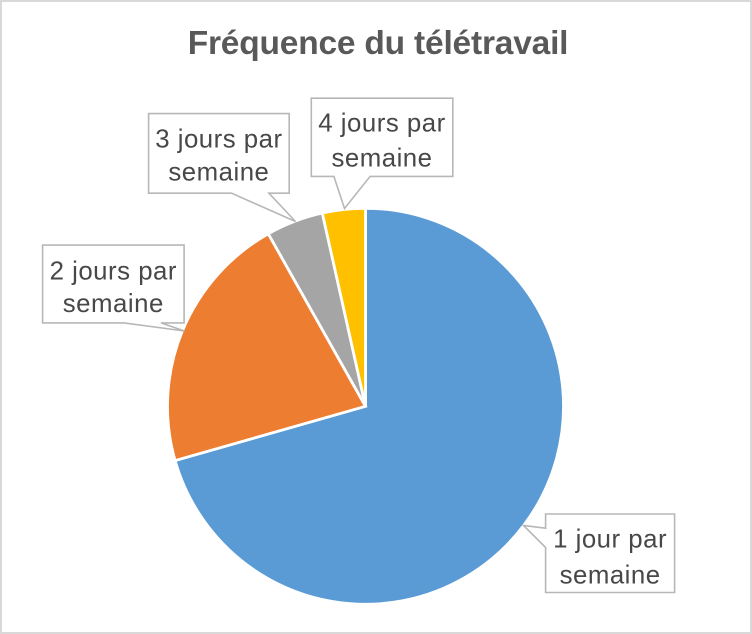 The width and height of the screenshot is (752, 634). What do you see at coordinates (610, 540) in the screenshot?
I see `svg-text: 1 jour par` at bounding box center [610, 540].